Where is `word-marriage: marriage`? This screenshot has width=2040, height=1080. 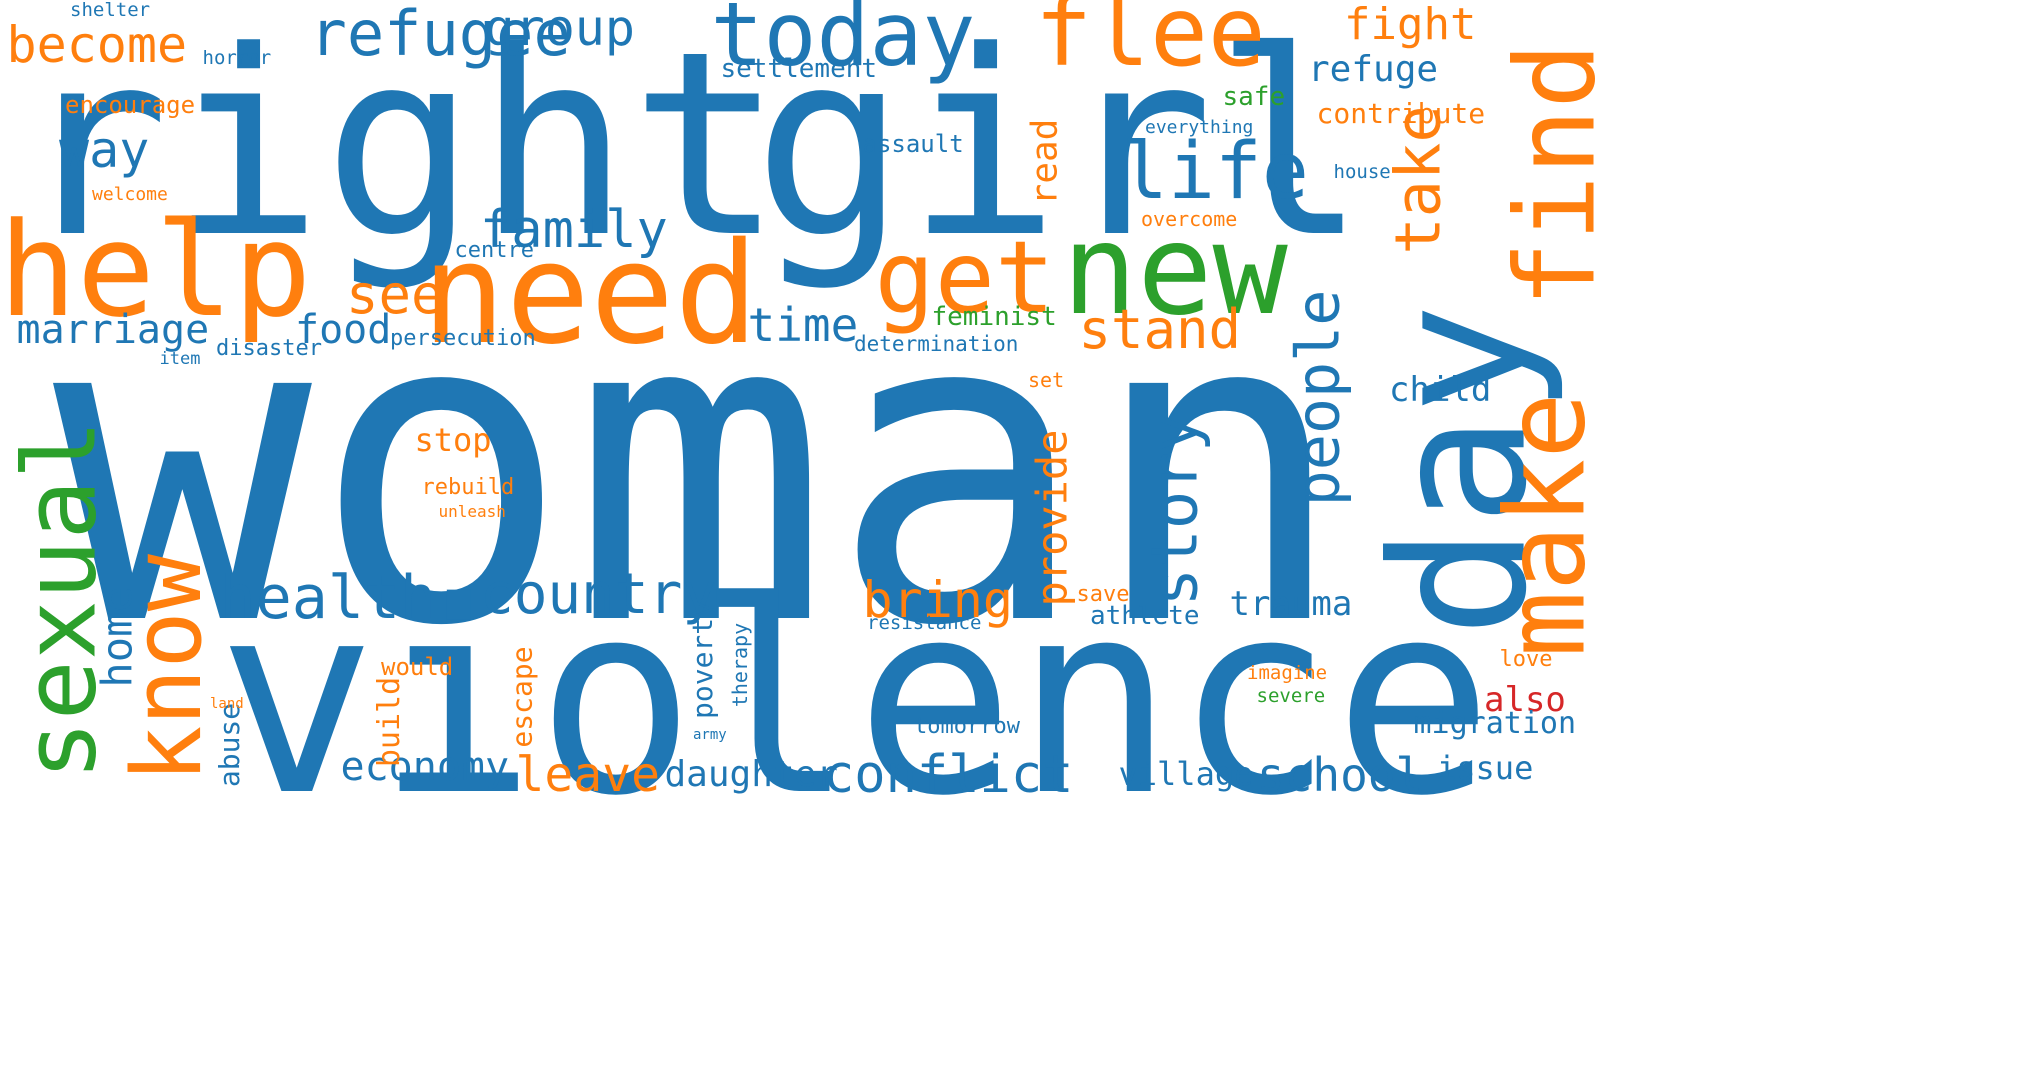 word-marriage: marriage is located at coordinates (113, 330).